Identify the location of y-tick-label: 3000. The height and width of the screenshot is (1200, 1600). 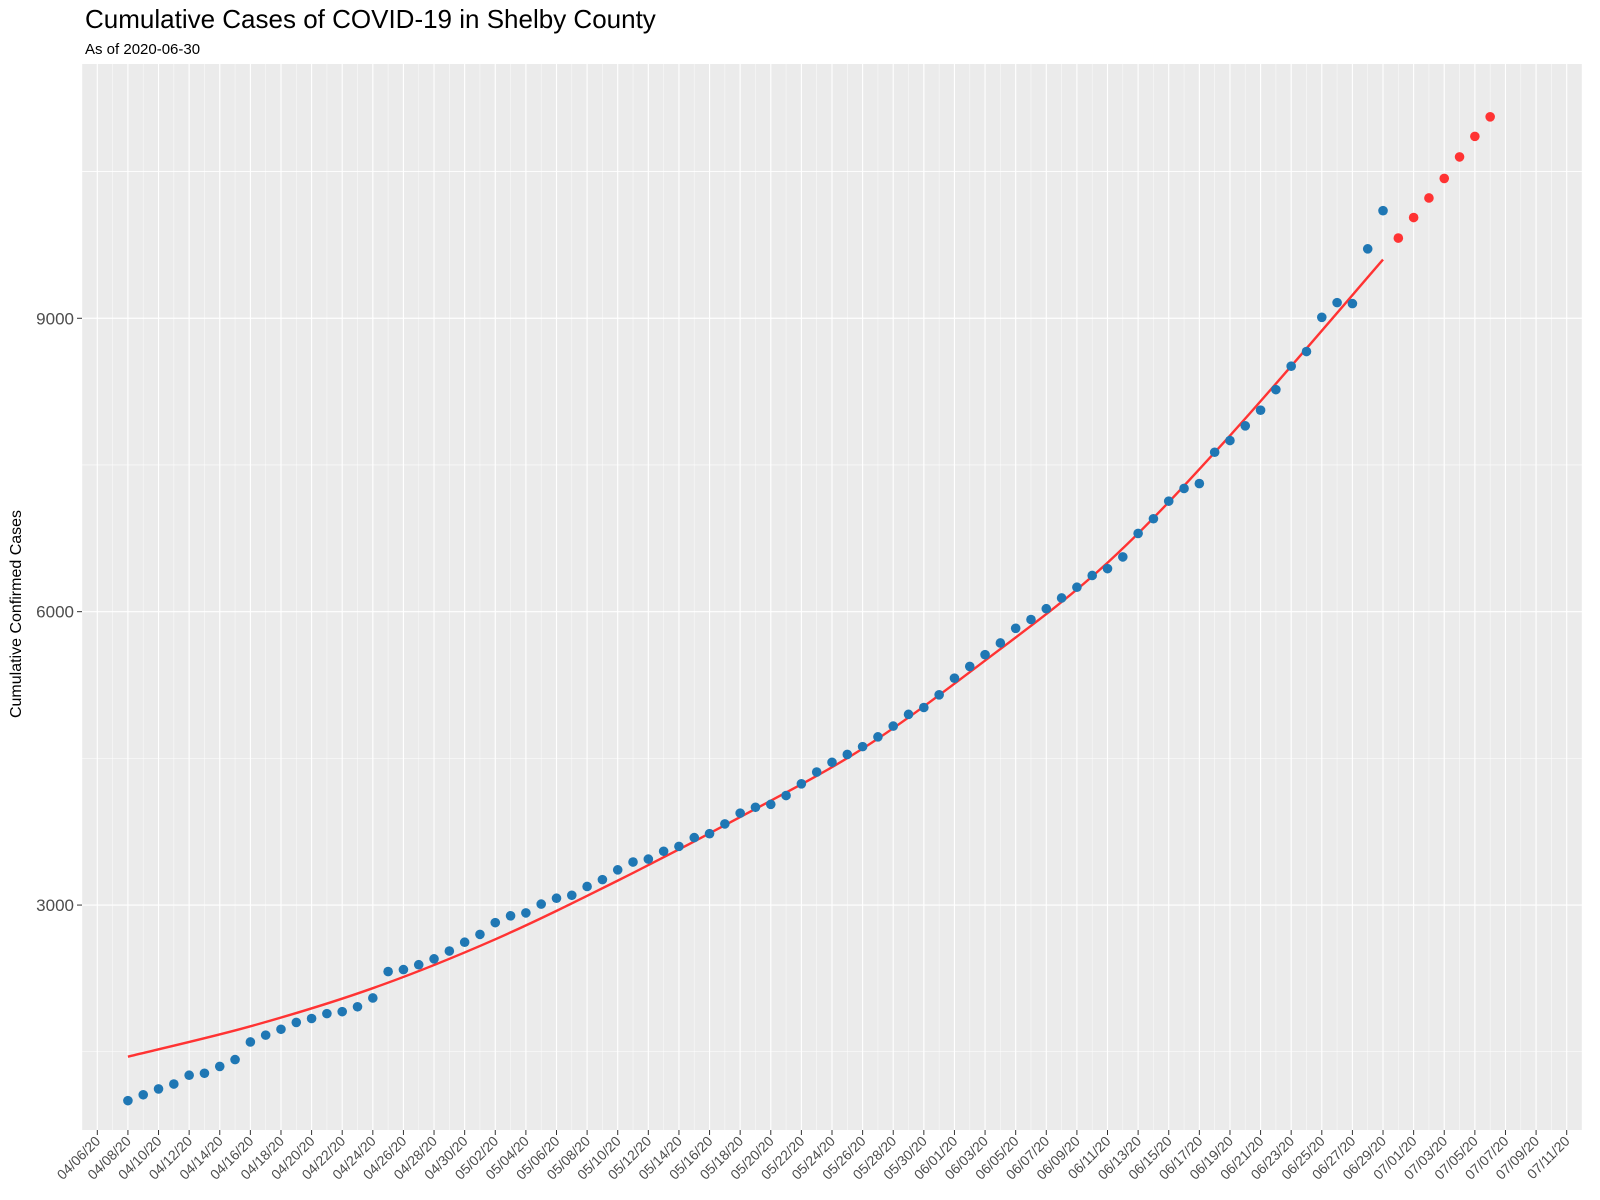
(55, 905).